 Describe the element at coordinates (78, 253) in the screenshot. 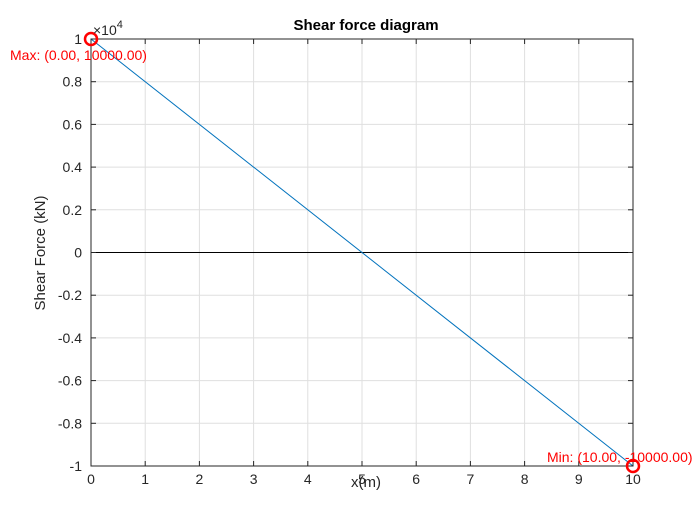

I see `y-tick-label: 0` at that location.